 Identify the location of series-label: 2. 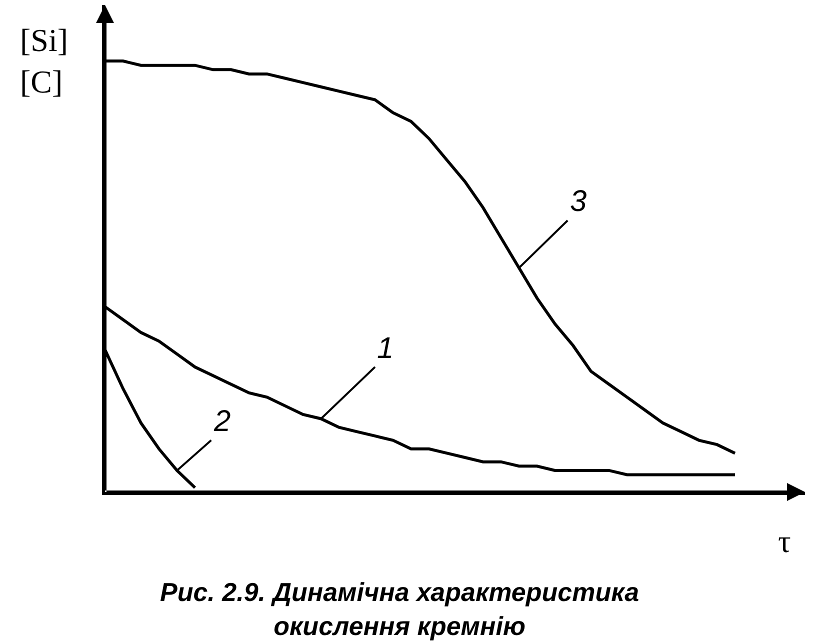
(222, 421).